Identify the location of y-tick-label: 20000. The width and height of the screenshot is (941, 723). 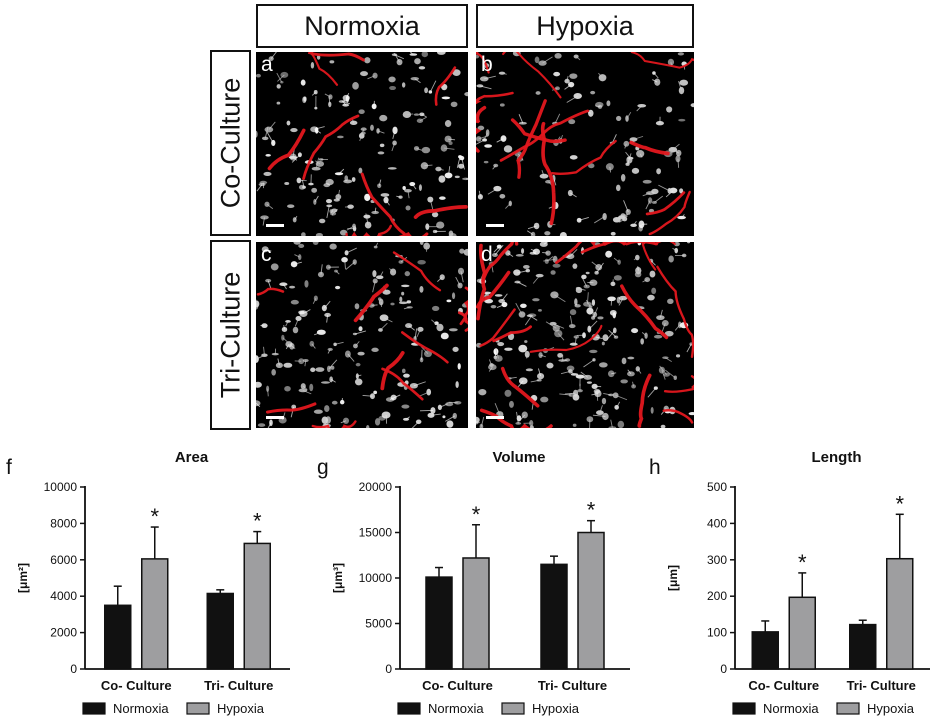
(376, 487).